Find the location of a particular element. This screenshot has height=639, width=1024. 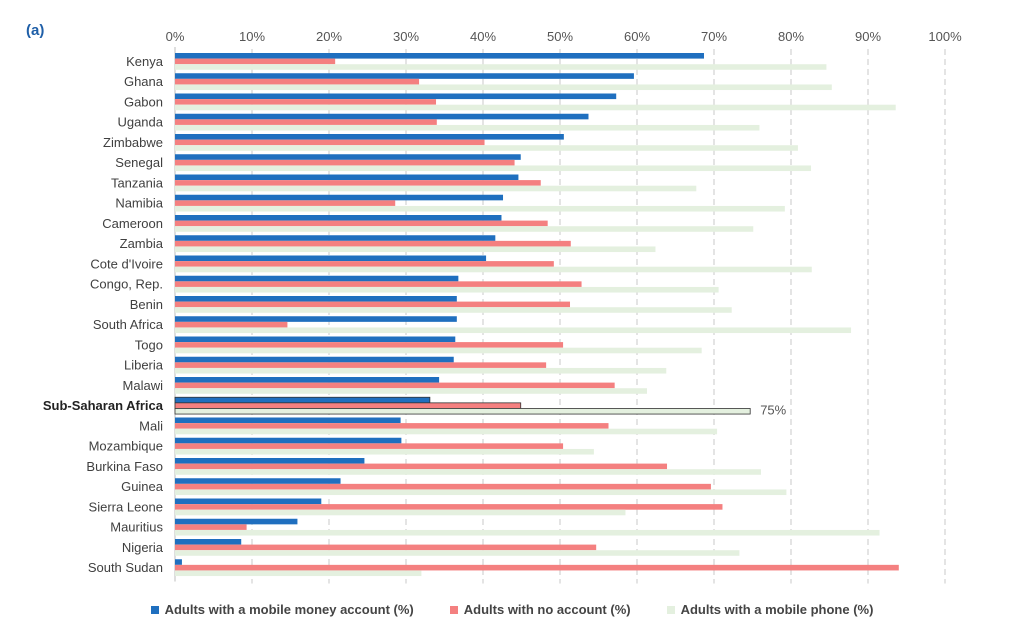

x-tick-label: 40% is located at coordinates (483, 36).